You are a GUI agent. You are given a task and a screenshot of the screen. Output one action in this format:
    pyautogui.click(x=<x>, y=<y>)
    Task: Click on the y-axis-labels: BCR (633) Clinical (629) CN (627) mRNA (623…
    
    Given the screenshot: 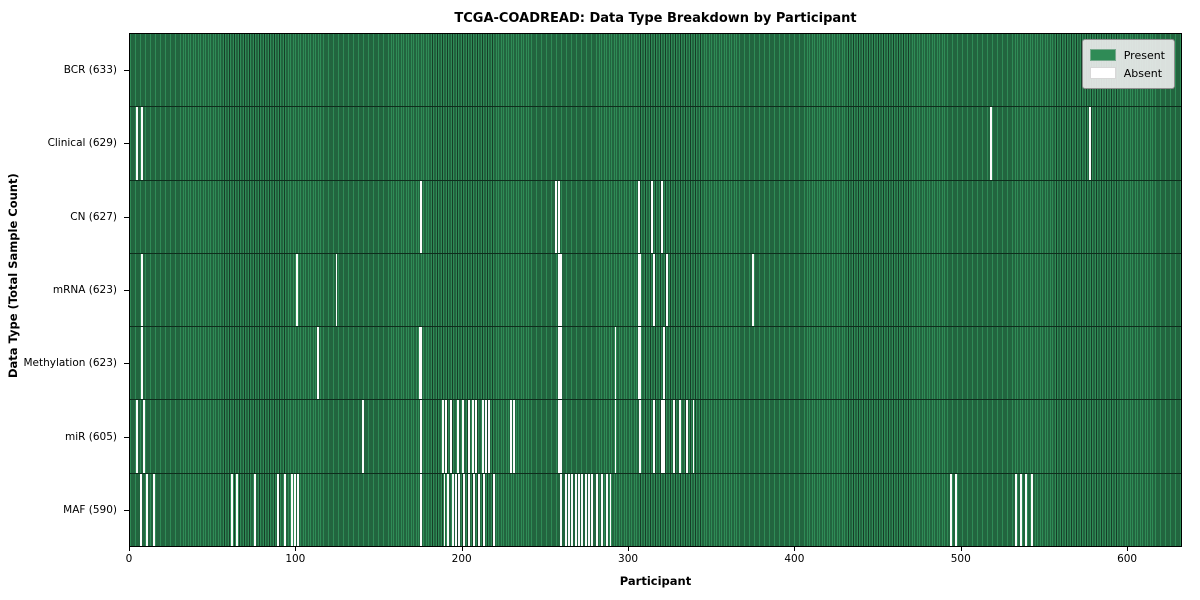 What is the action you would take?
    pyautogui.click(x=62, y=290)
    